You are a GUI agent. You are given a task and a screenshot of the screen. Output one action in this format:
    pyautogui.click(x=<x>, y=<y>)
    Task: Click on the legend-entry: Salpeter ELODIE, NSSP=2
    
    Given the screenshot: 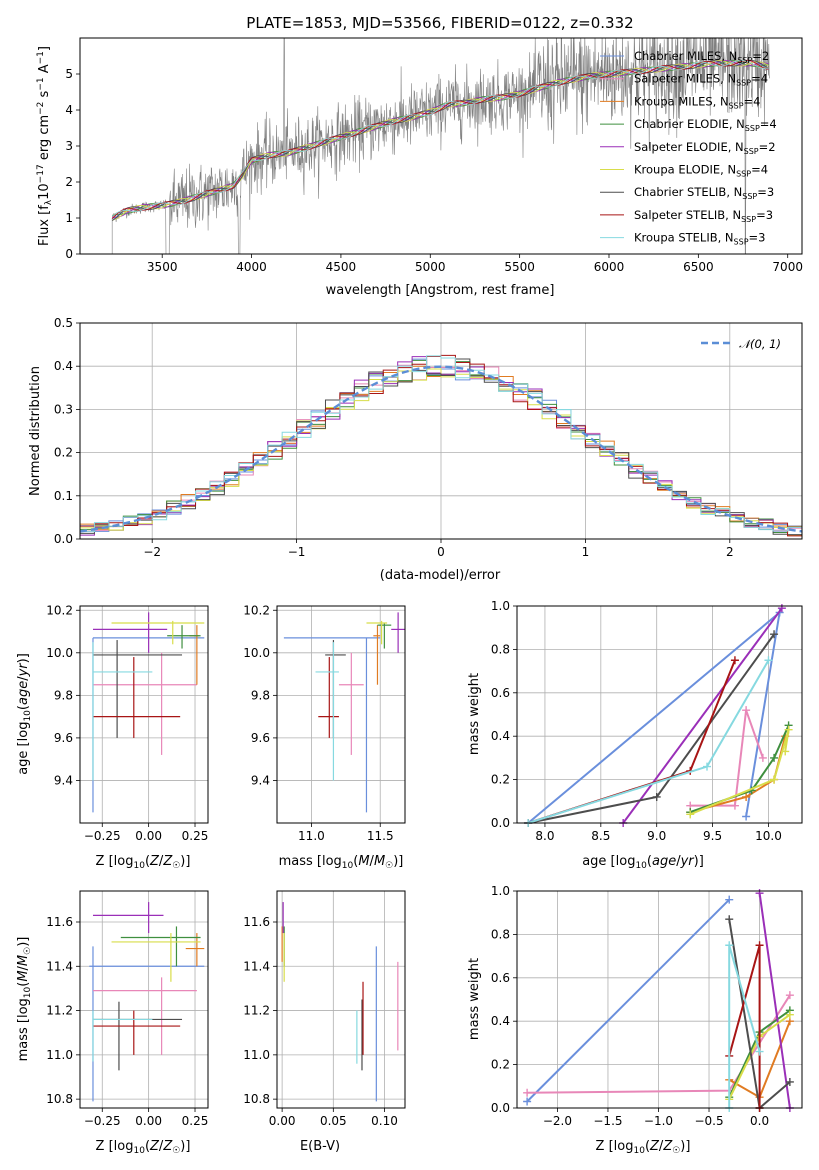 What is the action you would take?
    pyautogui.click(x=705, y=148)
    